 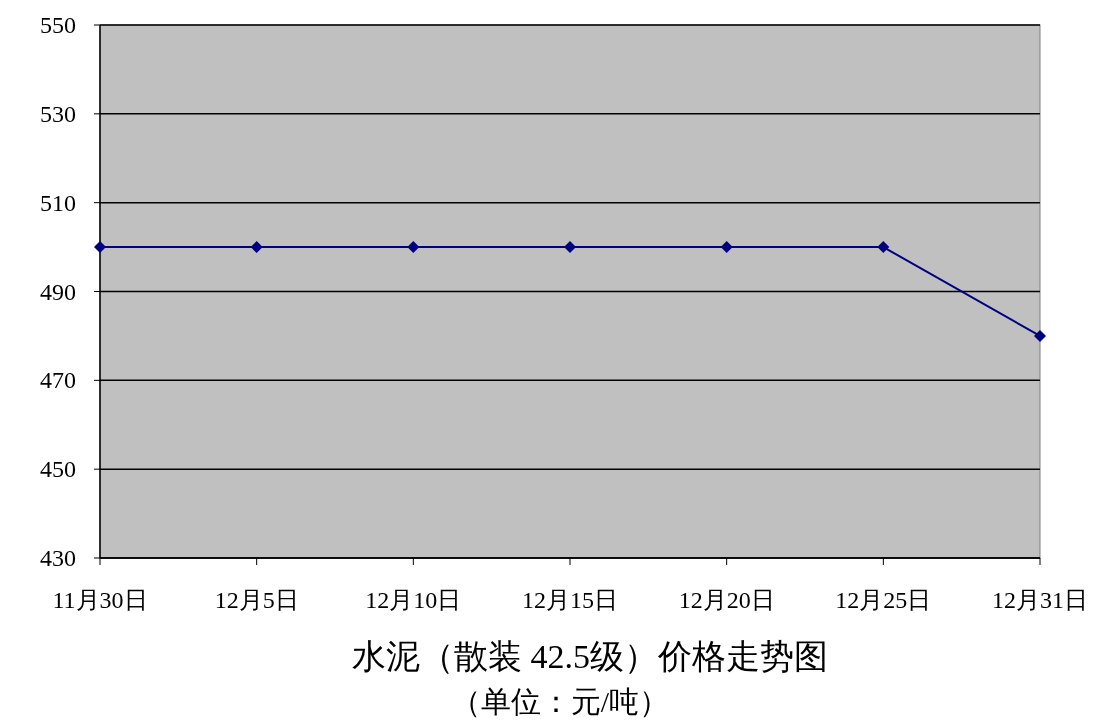 I want to click on text: （单位：元/吨）, so click(x=560, y=701).